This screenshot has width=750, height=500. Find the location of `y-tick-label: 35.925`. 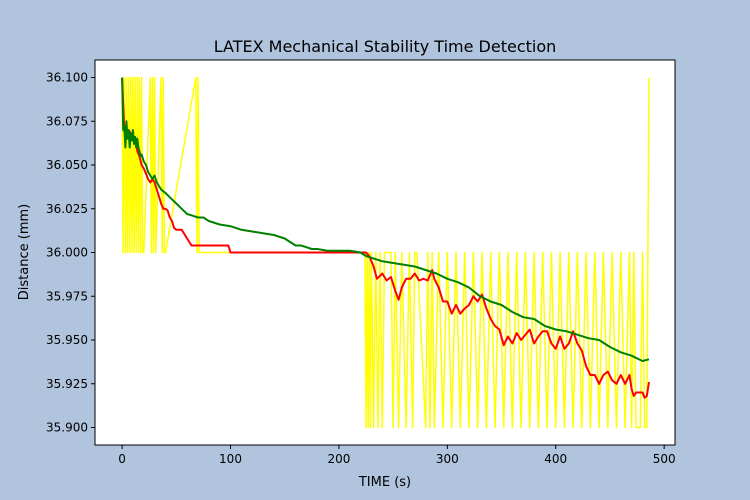

y-tick-label: 35.925 is located at coordinates (67, 384).